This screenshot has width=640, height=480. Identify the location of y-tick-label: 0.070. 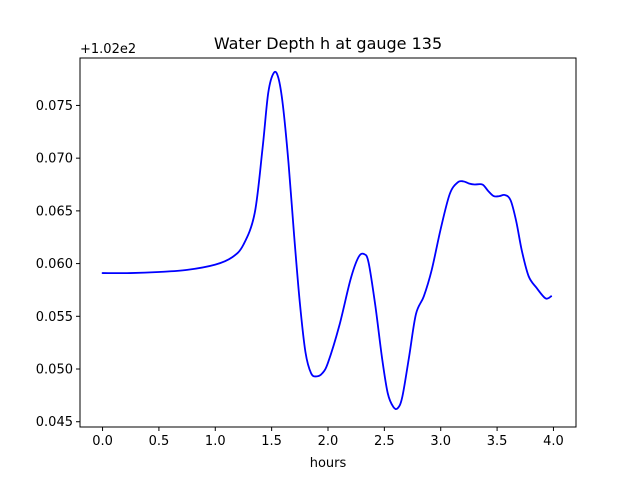
(54, 159).